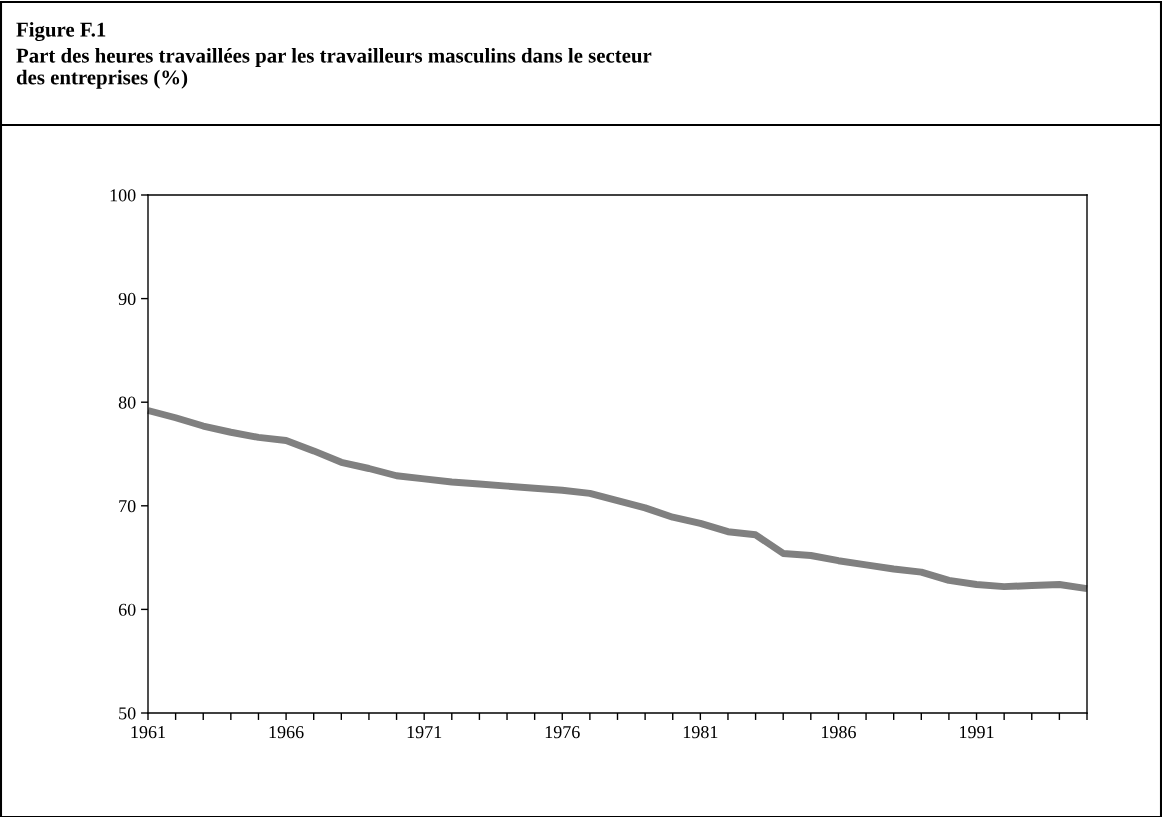 The height and width of the screenshot is (817, 1162). I want to click on x-tick-label: 1966, so click(286, 732).